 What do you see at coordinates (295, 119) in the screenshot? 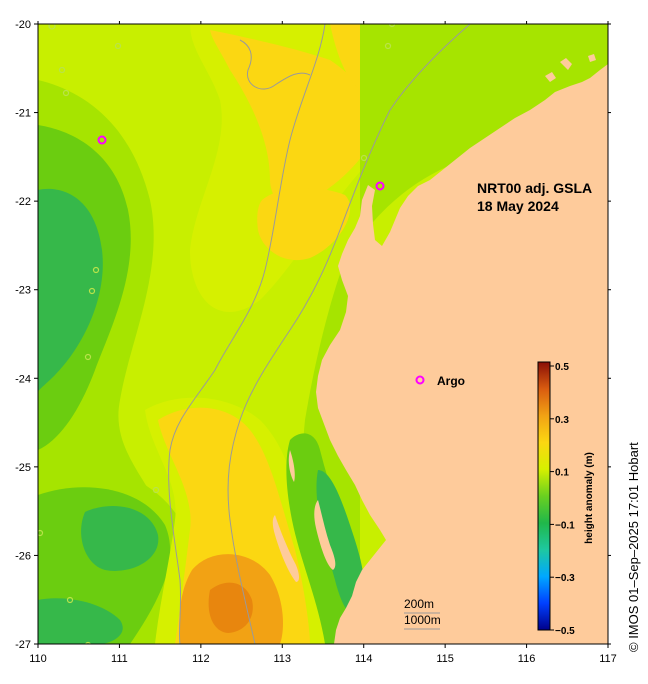
I see `anomaly-region-north-yellow-orange` at bounding box center [295, 119].